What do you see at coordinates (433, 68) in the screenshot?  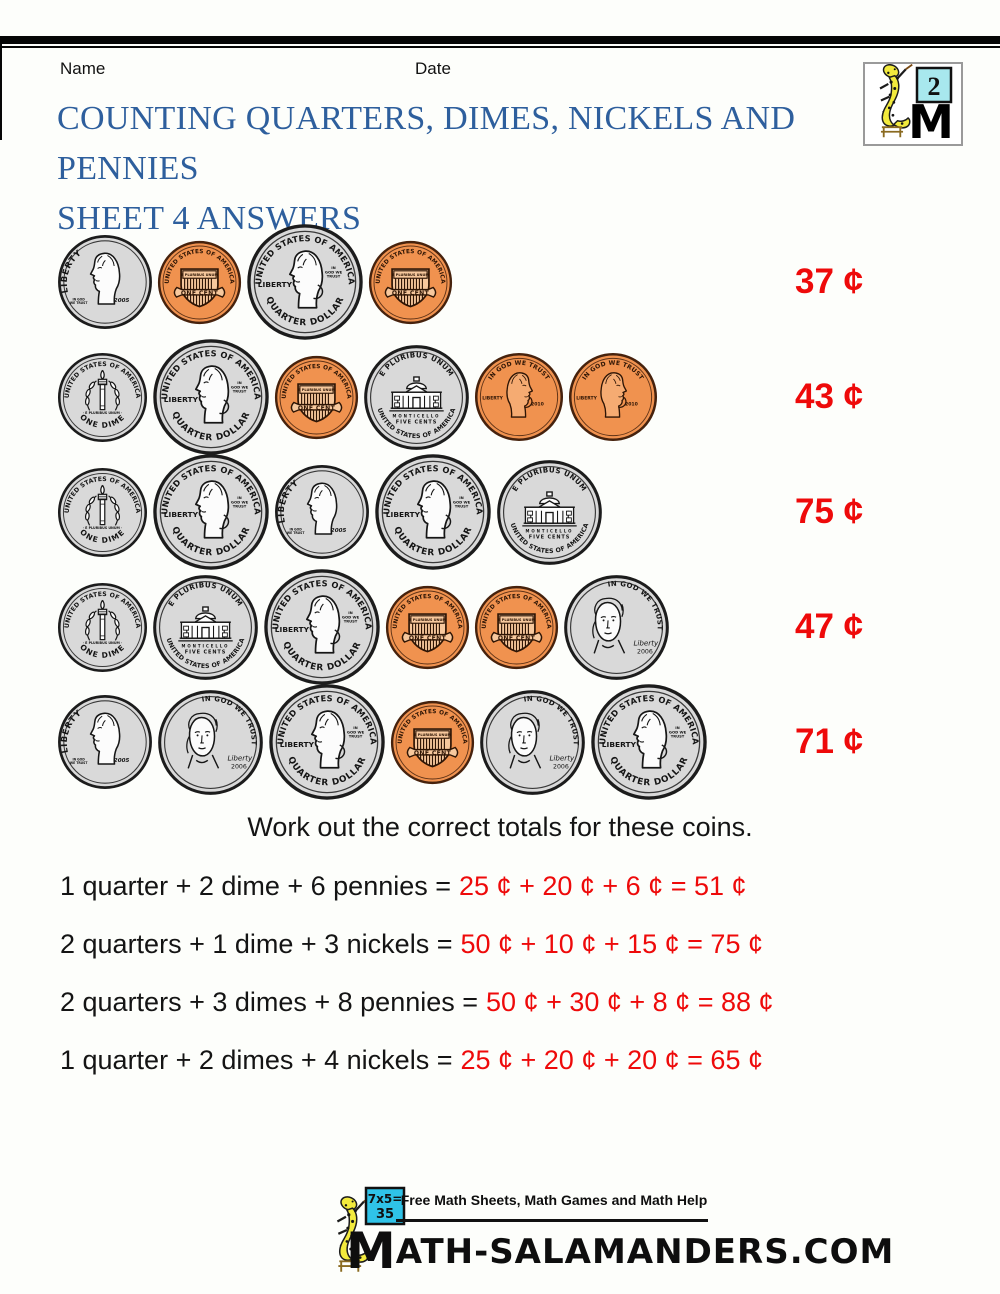 I see `date-label: Date` at bounding box center [433, 68].